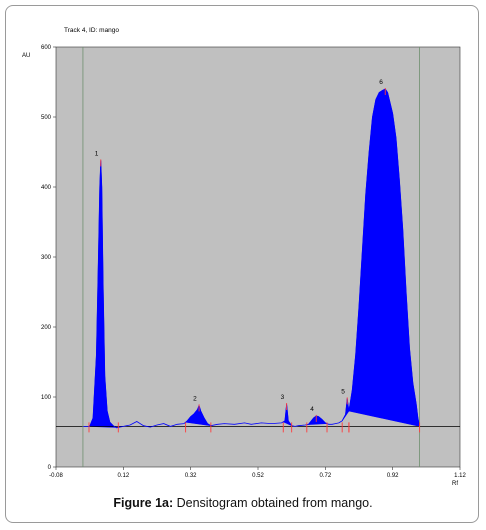  Describe the element at coordinates (460, 476) in the screenshot. I see `x-tick-label: 1.12` at that location.